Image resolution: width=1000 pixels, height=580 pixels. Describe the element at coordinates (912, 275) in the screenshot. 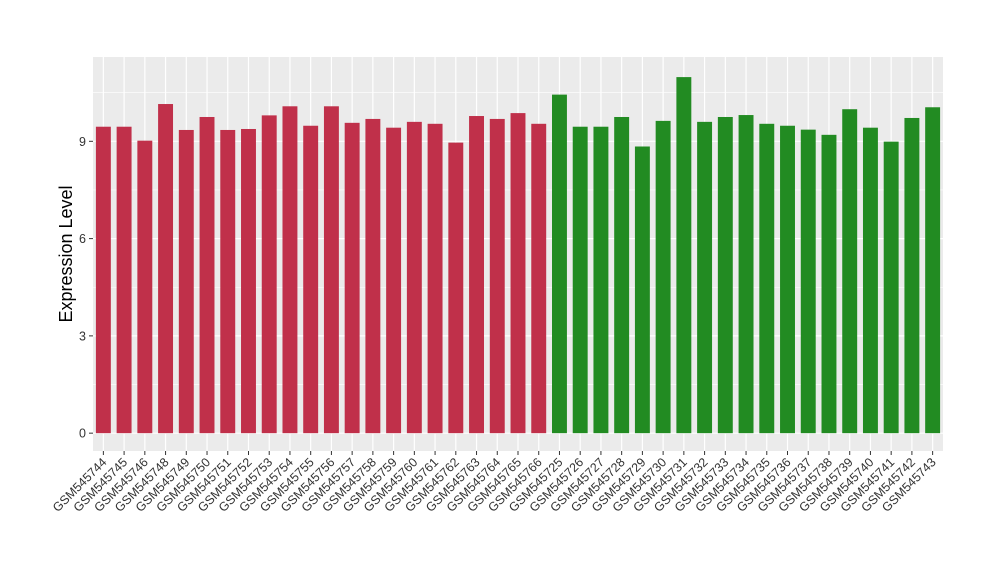

I see `bar-GSM545742` at that location.